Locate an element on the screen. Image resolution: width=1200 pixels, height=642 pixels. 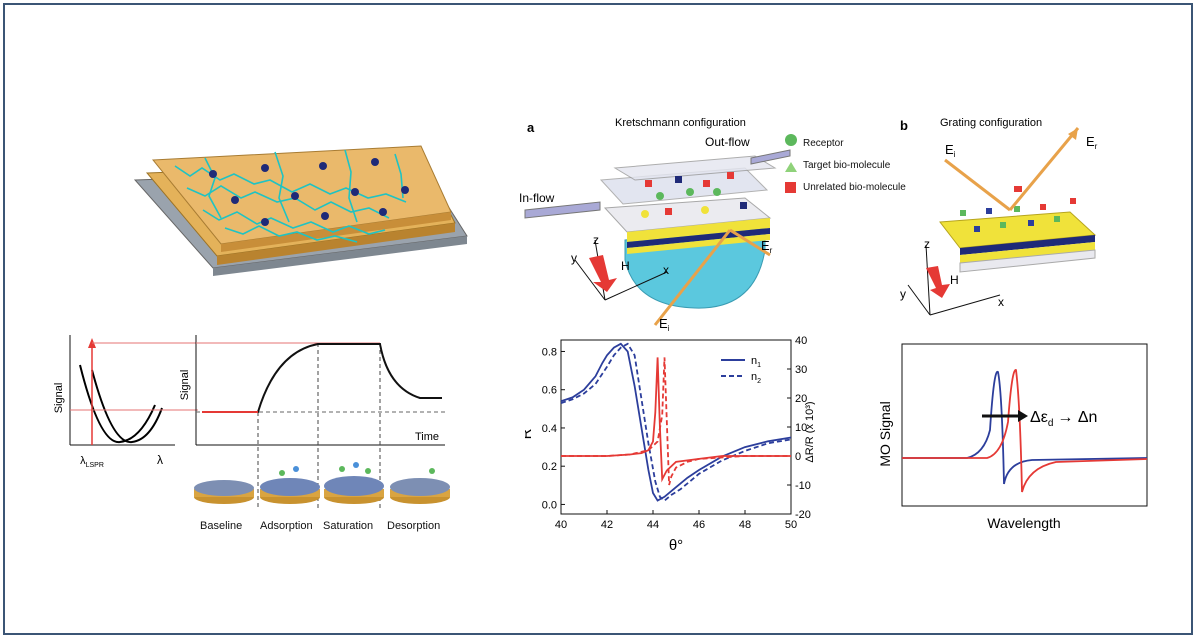
target-icon is located at coordinates (791, 167).